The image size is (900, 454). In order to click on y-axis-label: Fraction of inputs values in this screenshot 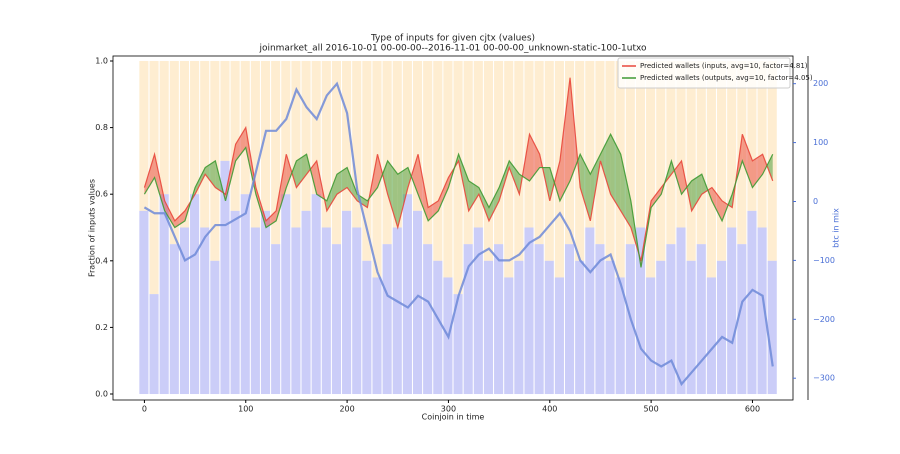, I will do `click(92, 228)`.